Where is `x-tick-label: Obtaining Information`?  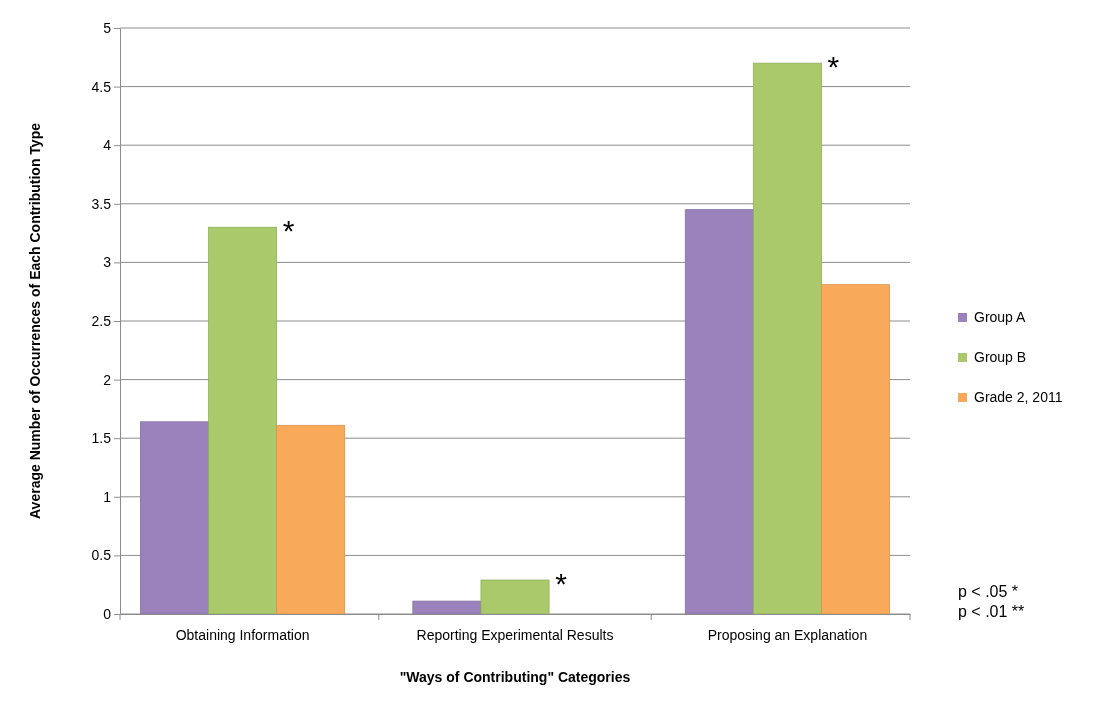 x-tick-label: Obtaining Information is located at coordinates (242, 634).